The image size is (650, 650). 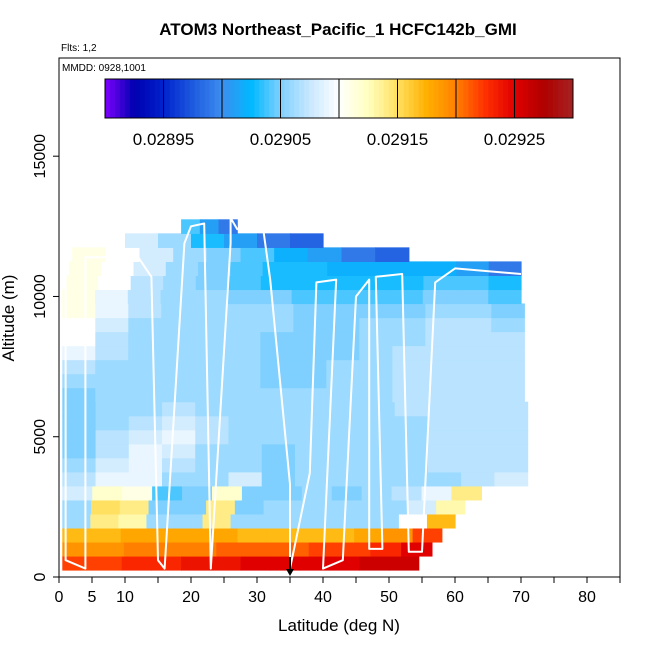 I want to click on colorbar-tick-label: 0.02895, so click(x=163, y=139).